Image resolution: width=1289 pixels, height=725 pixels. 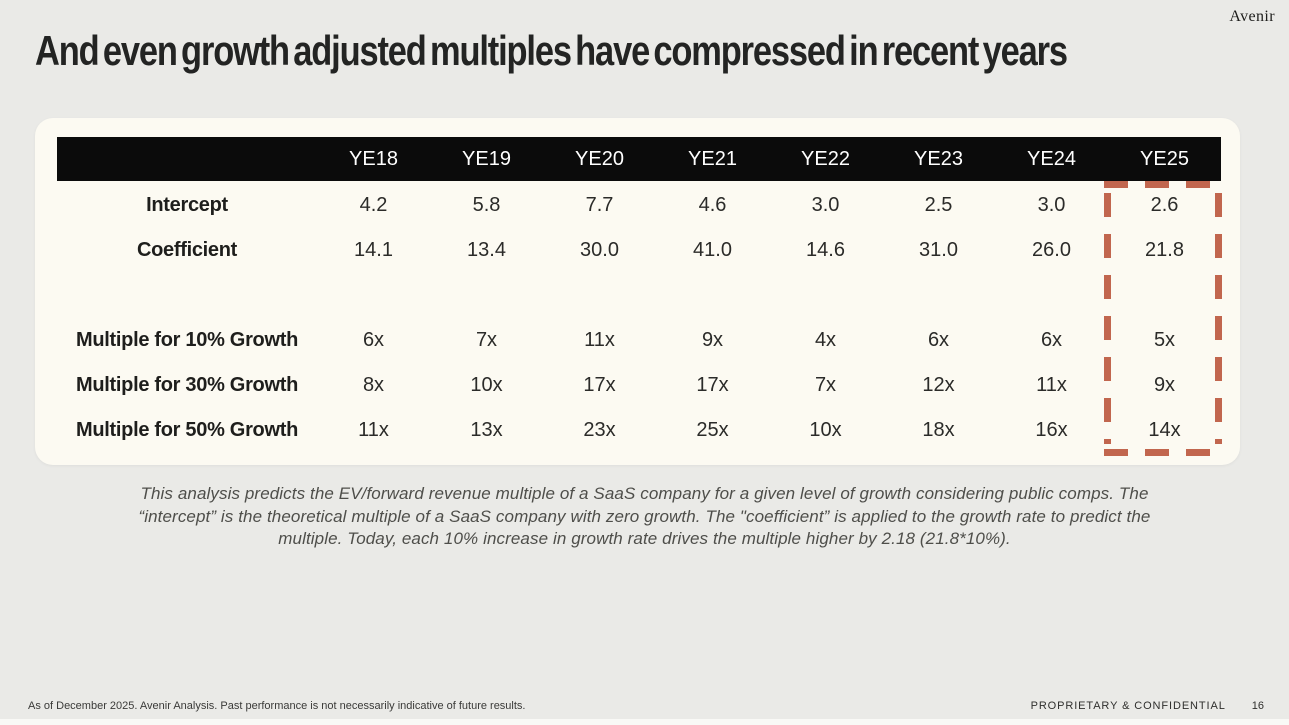 I want to click on table-cell: 18x, so click(x=938, y=430).